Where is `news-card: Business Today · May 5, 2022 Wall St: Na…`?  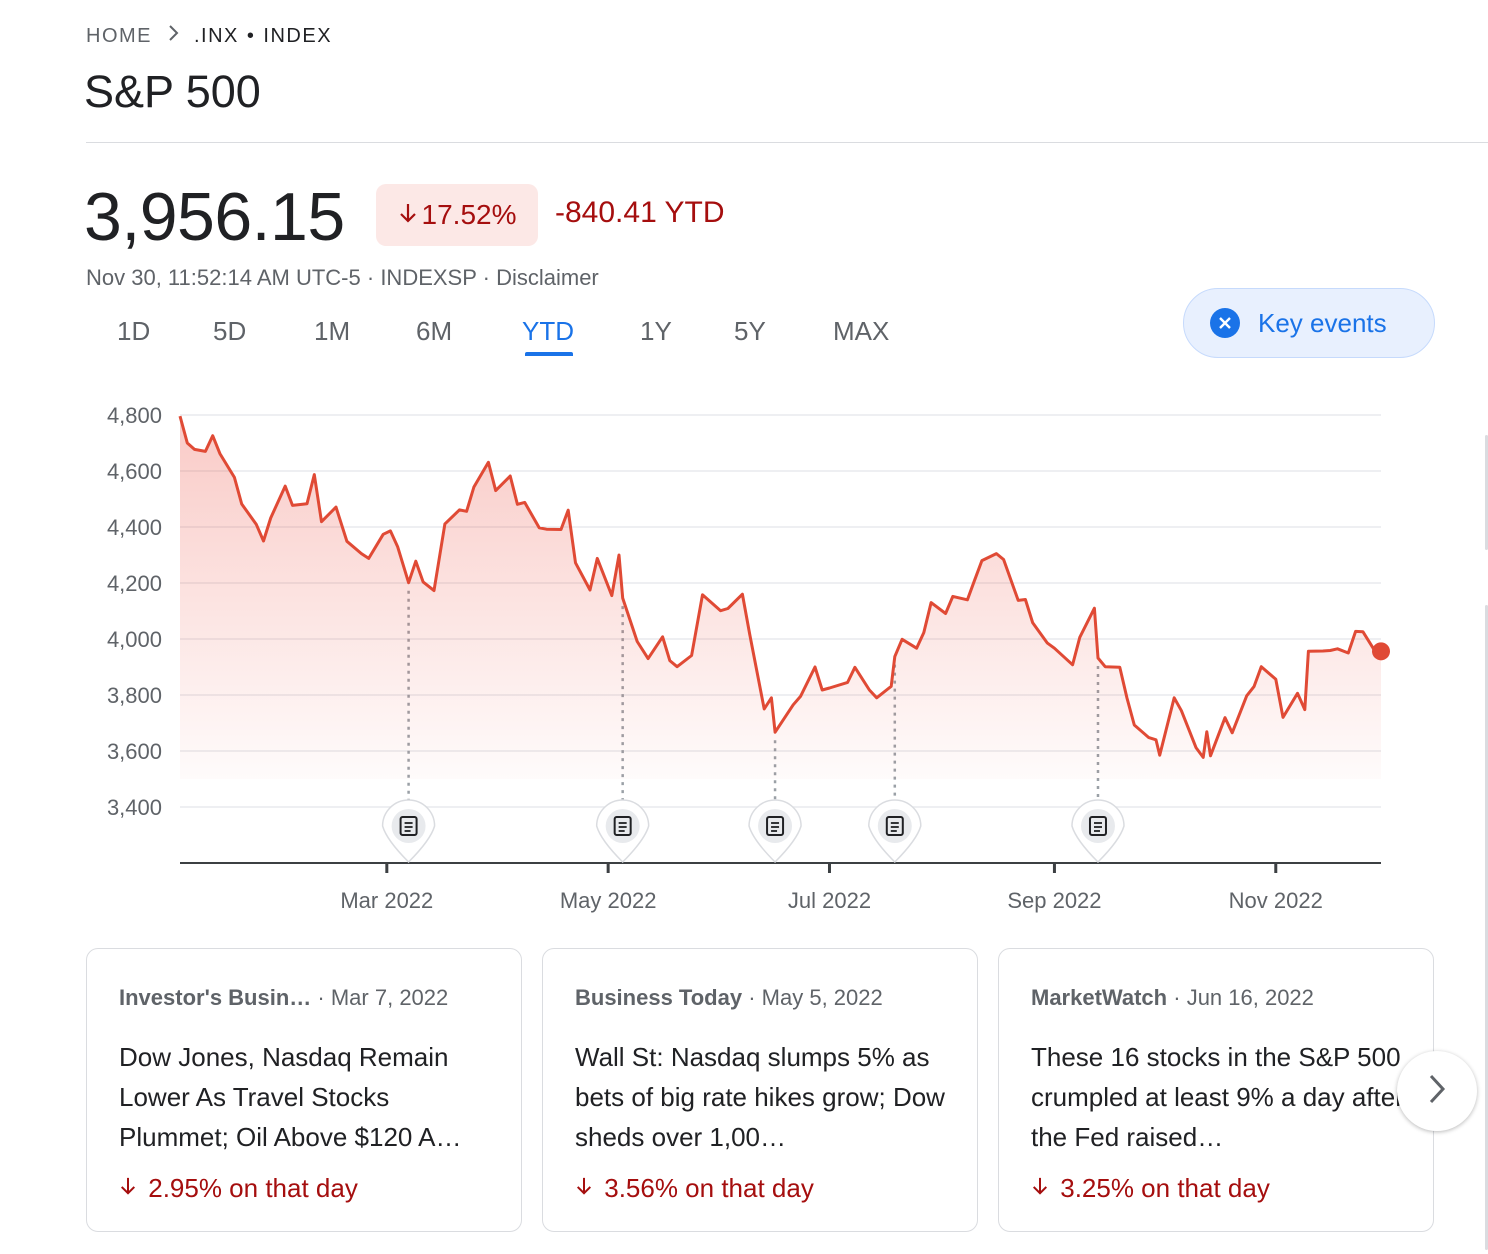 news-card: Business Today · May 5, 2022 Wall St: Na… is located at coordinates (760, 1090).